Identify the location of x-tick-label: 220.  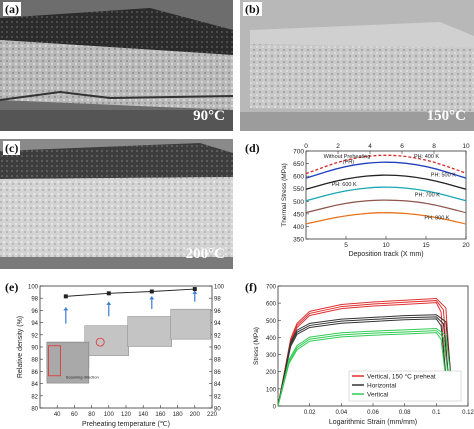
(212, 415).